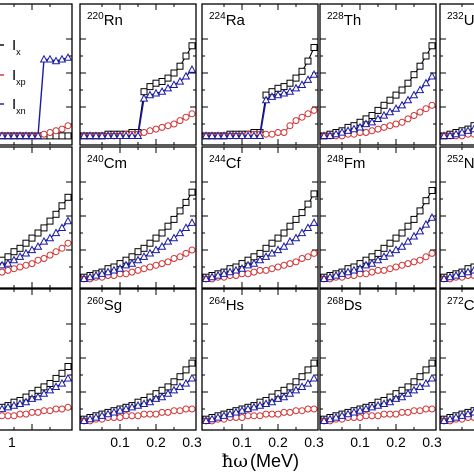 The image size is (474, 474). Describe the element at coordinates (36, 359) in the screenshot. I see `panel-p20` at that location.